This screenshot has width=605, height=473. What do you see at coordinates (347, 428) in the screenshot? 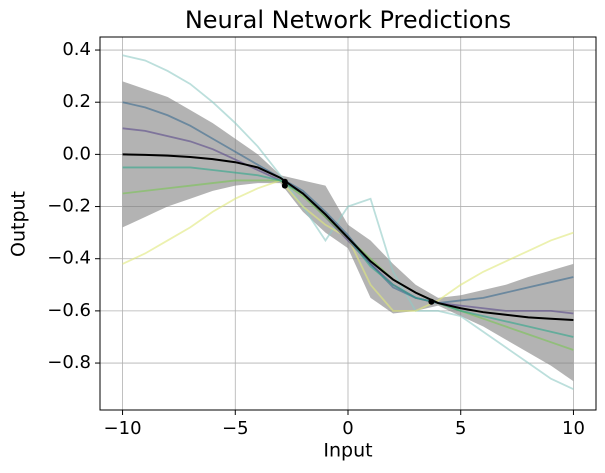
I see `x-tick-label: 0` at bounding box center [347, 428].